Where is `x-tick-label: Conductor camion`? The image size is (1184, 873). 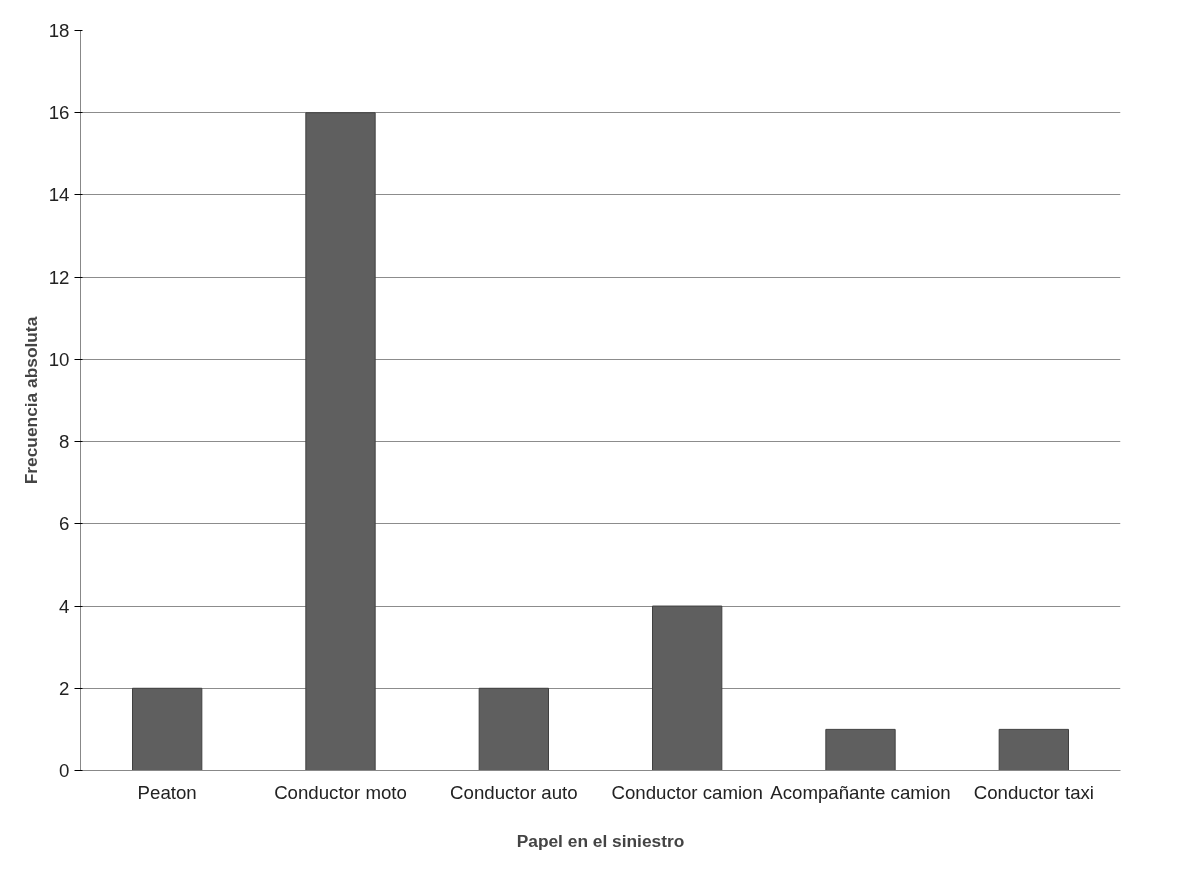 x-tick-label: Conductor camion is located at coordinates (687, 792).